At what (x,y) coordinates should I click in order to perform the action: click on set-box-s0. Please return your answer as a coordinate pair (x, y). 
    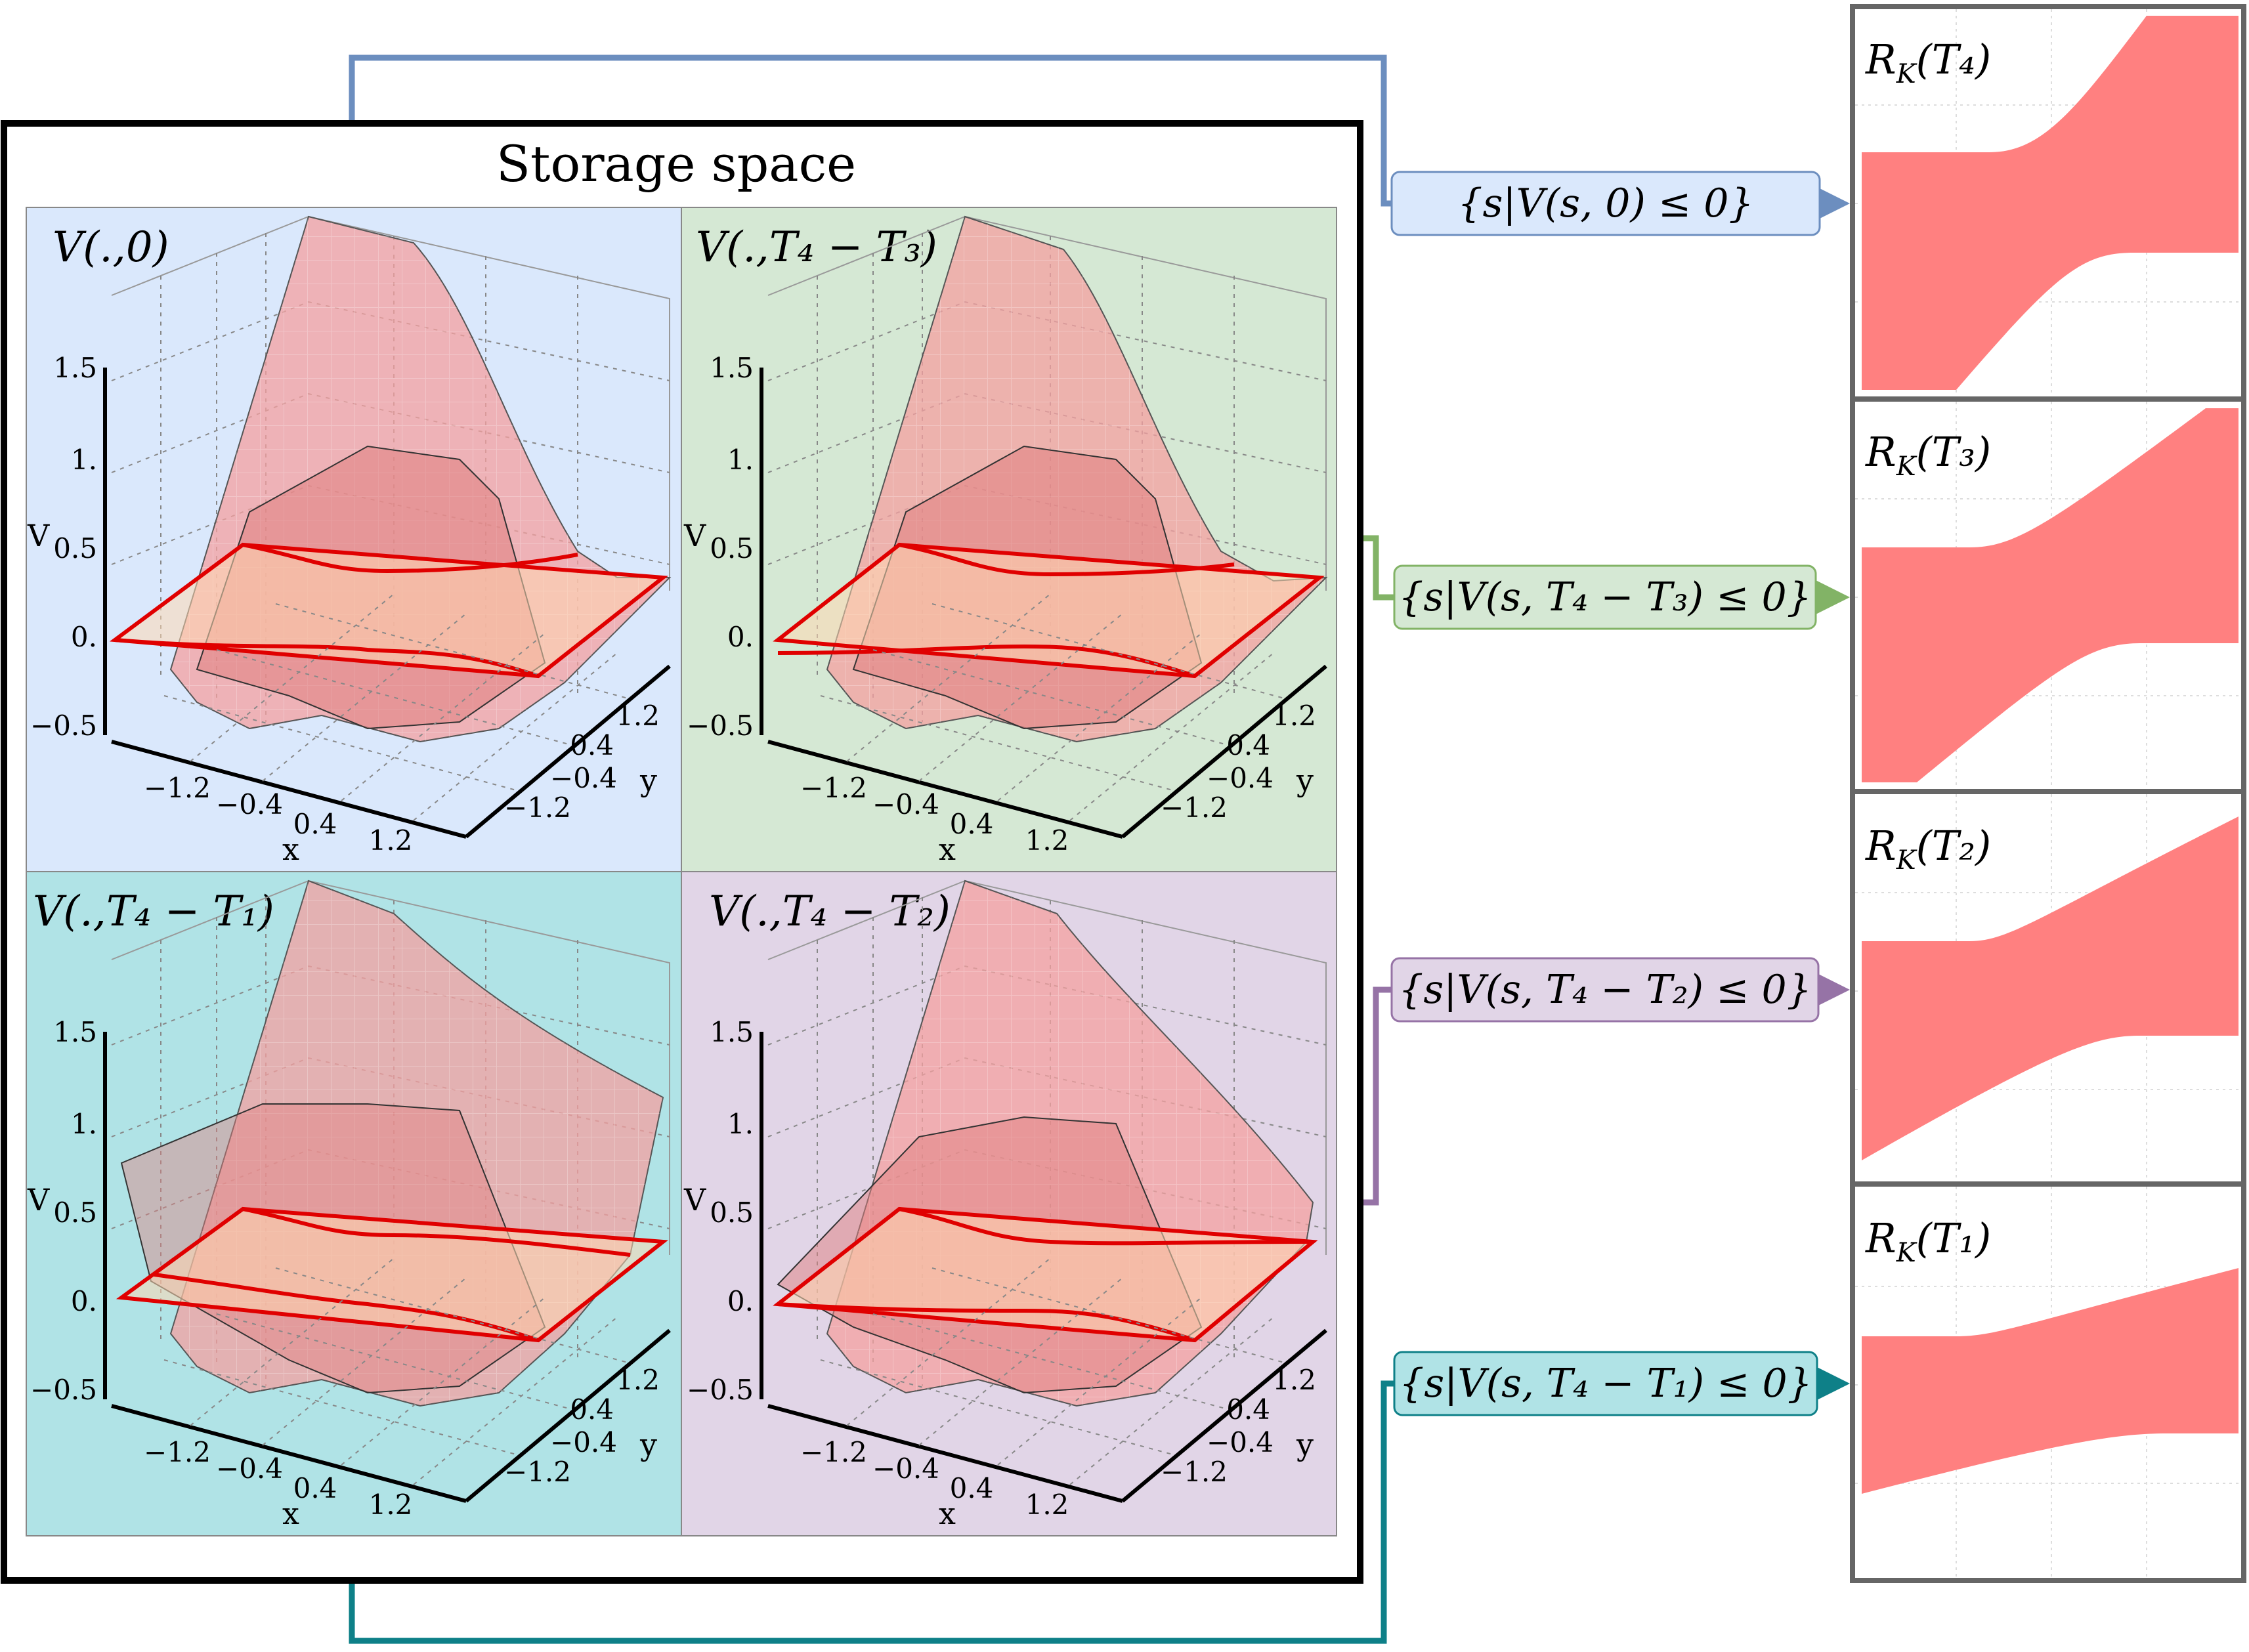
    Looking at the image, I should click on (1605, 203).